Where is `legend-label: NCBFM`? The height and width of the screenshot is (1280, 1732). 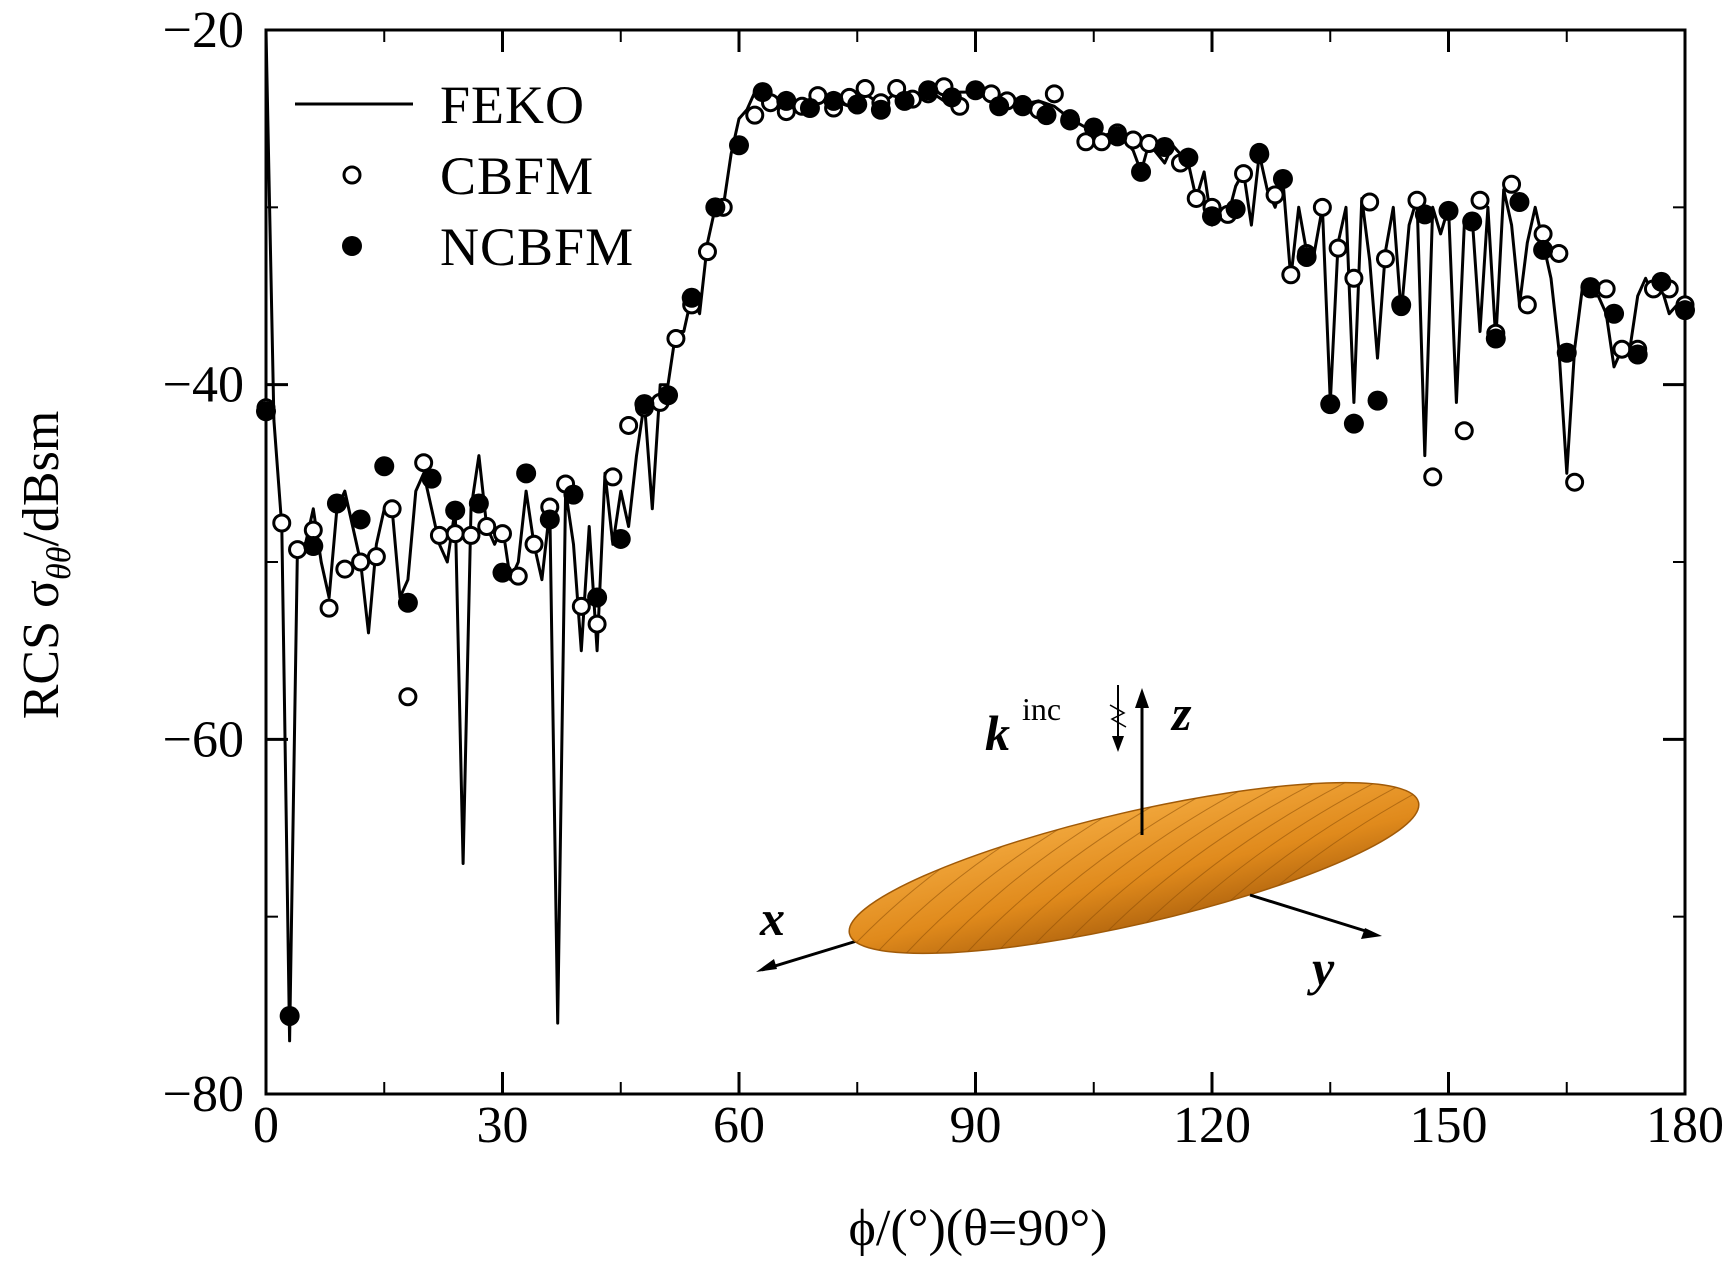
legend-label: NCBFM is located at coordinates (537, 247).